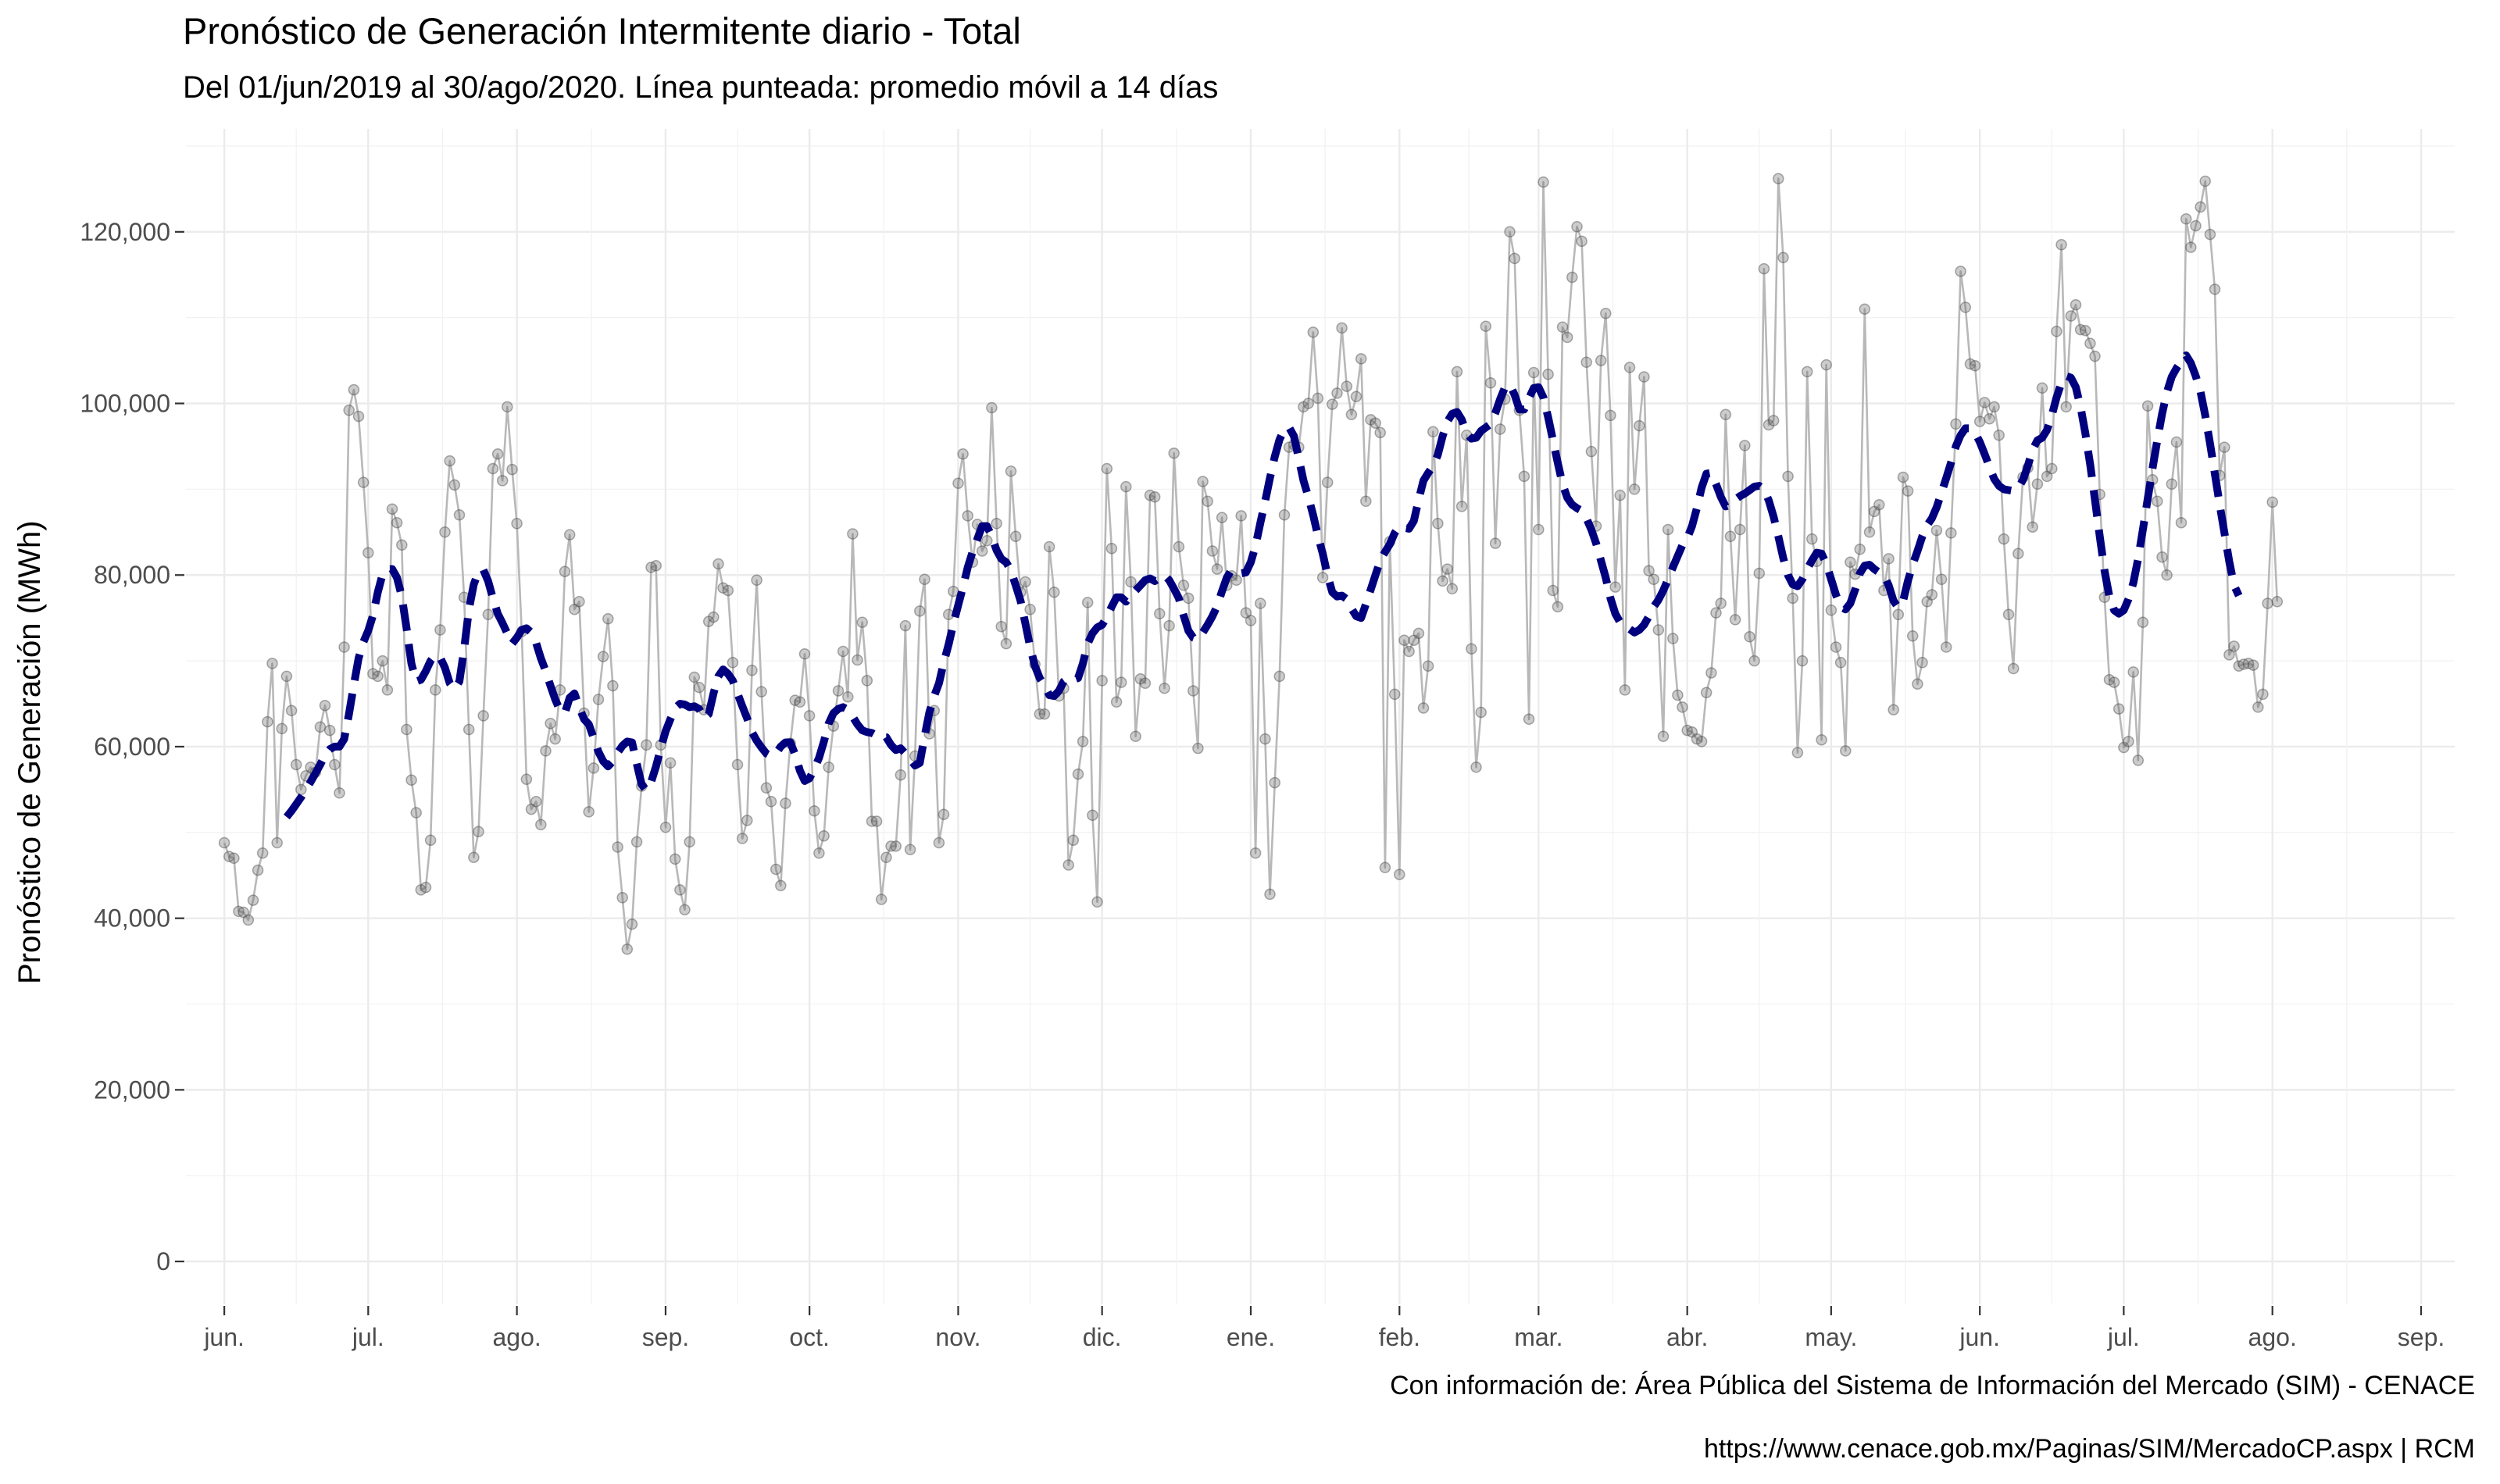 Image resolution: width=2500 pixels, height=1484 pixels. Describe the element at coordinates (958, 1337) in the screenshot. I see `x-tick-label: nov.` at that location.